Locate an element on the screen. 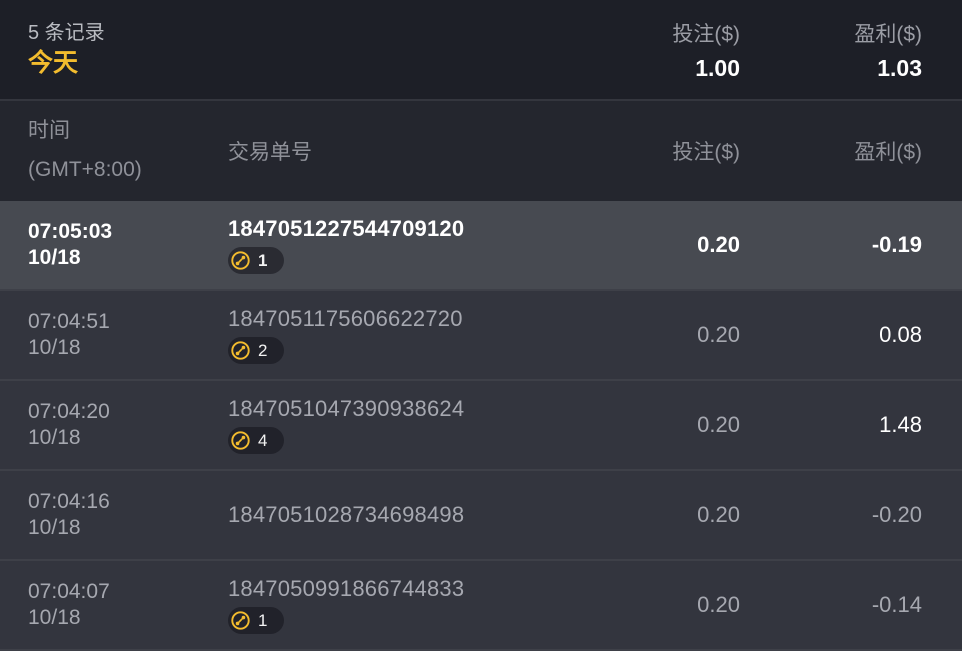 The height and width of the screenshot is (651, 962). row-time-cell: 07:04:51 10/18 is located at coordinates (128, 335).